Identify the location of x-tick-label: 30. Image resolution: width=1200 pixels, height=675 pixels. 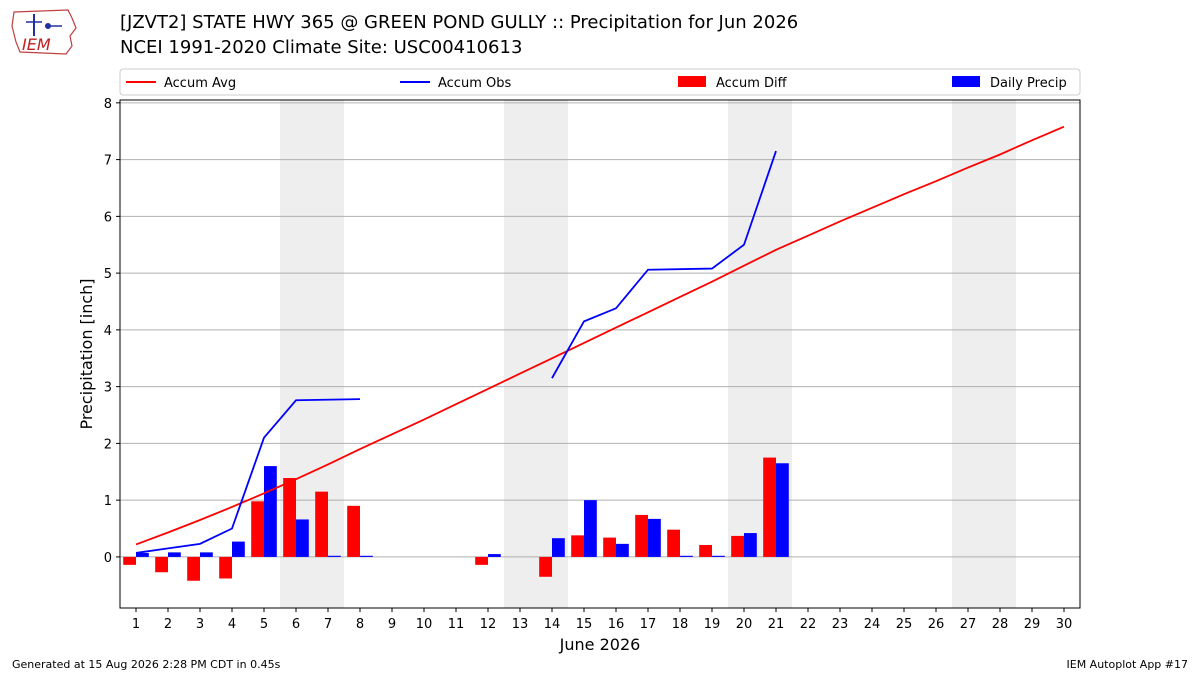
(1064, 624).